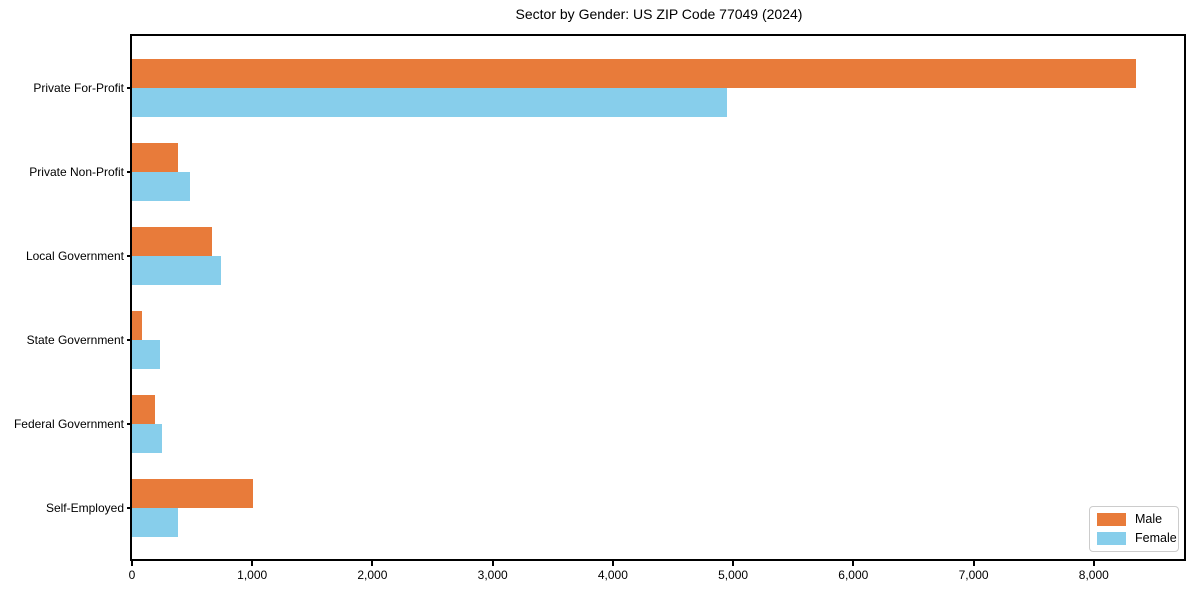  I want to click on legend-item-male: Male, so click(1133, 519).